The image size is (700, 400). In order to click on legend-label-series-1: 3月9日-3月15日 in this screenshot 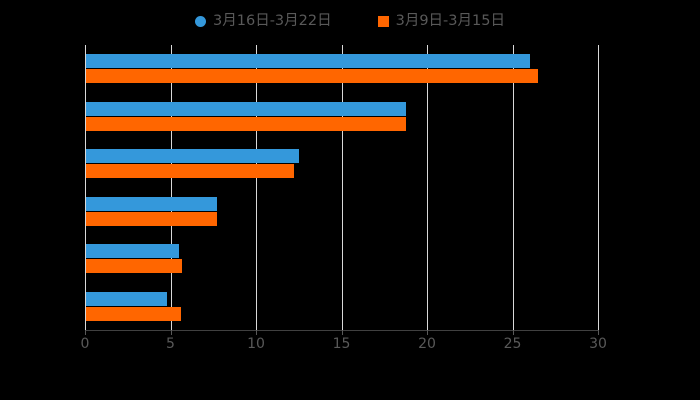, I will do `click(450, 20)`.